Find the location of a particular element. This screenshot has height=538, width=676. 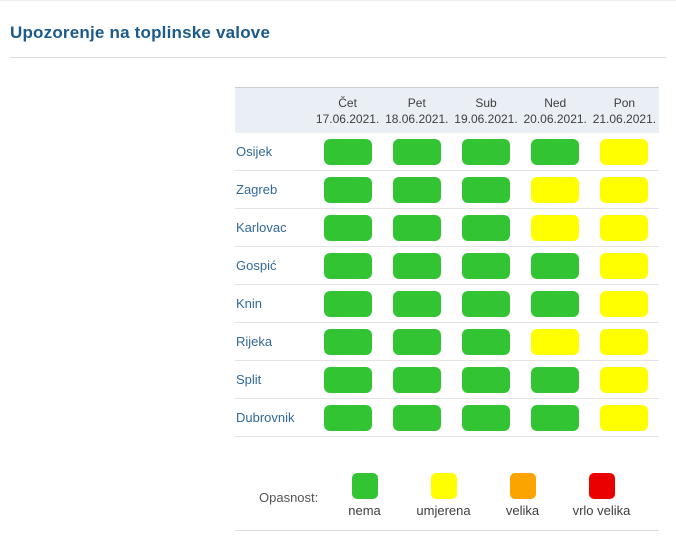

table-row: Zagreb is located at coordinates (447, 190).